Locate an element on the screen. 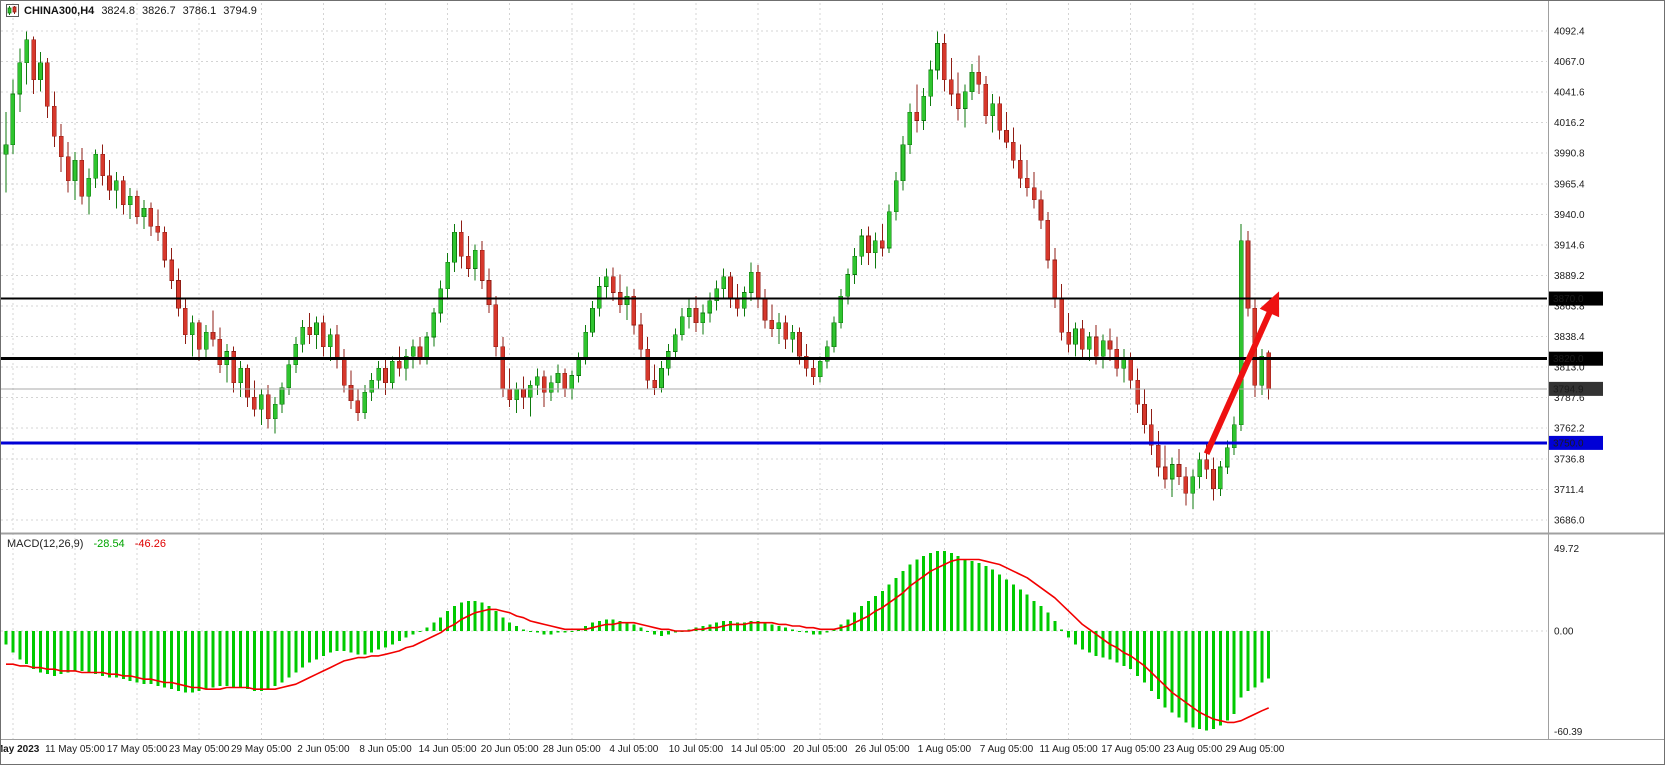  trend-arrow-head is located at coordinates (1269, 304).